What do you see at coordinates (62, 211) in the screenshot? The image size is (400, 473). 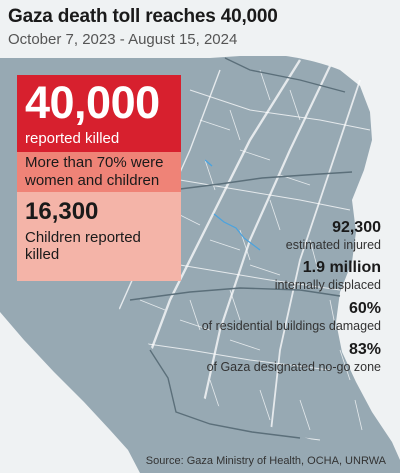 I see `children-value: 16,300` at bounding box center [62, 211].